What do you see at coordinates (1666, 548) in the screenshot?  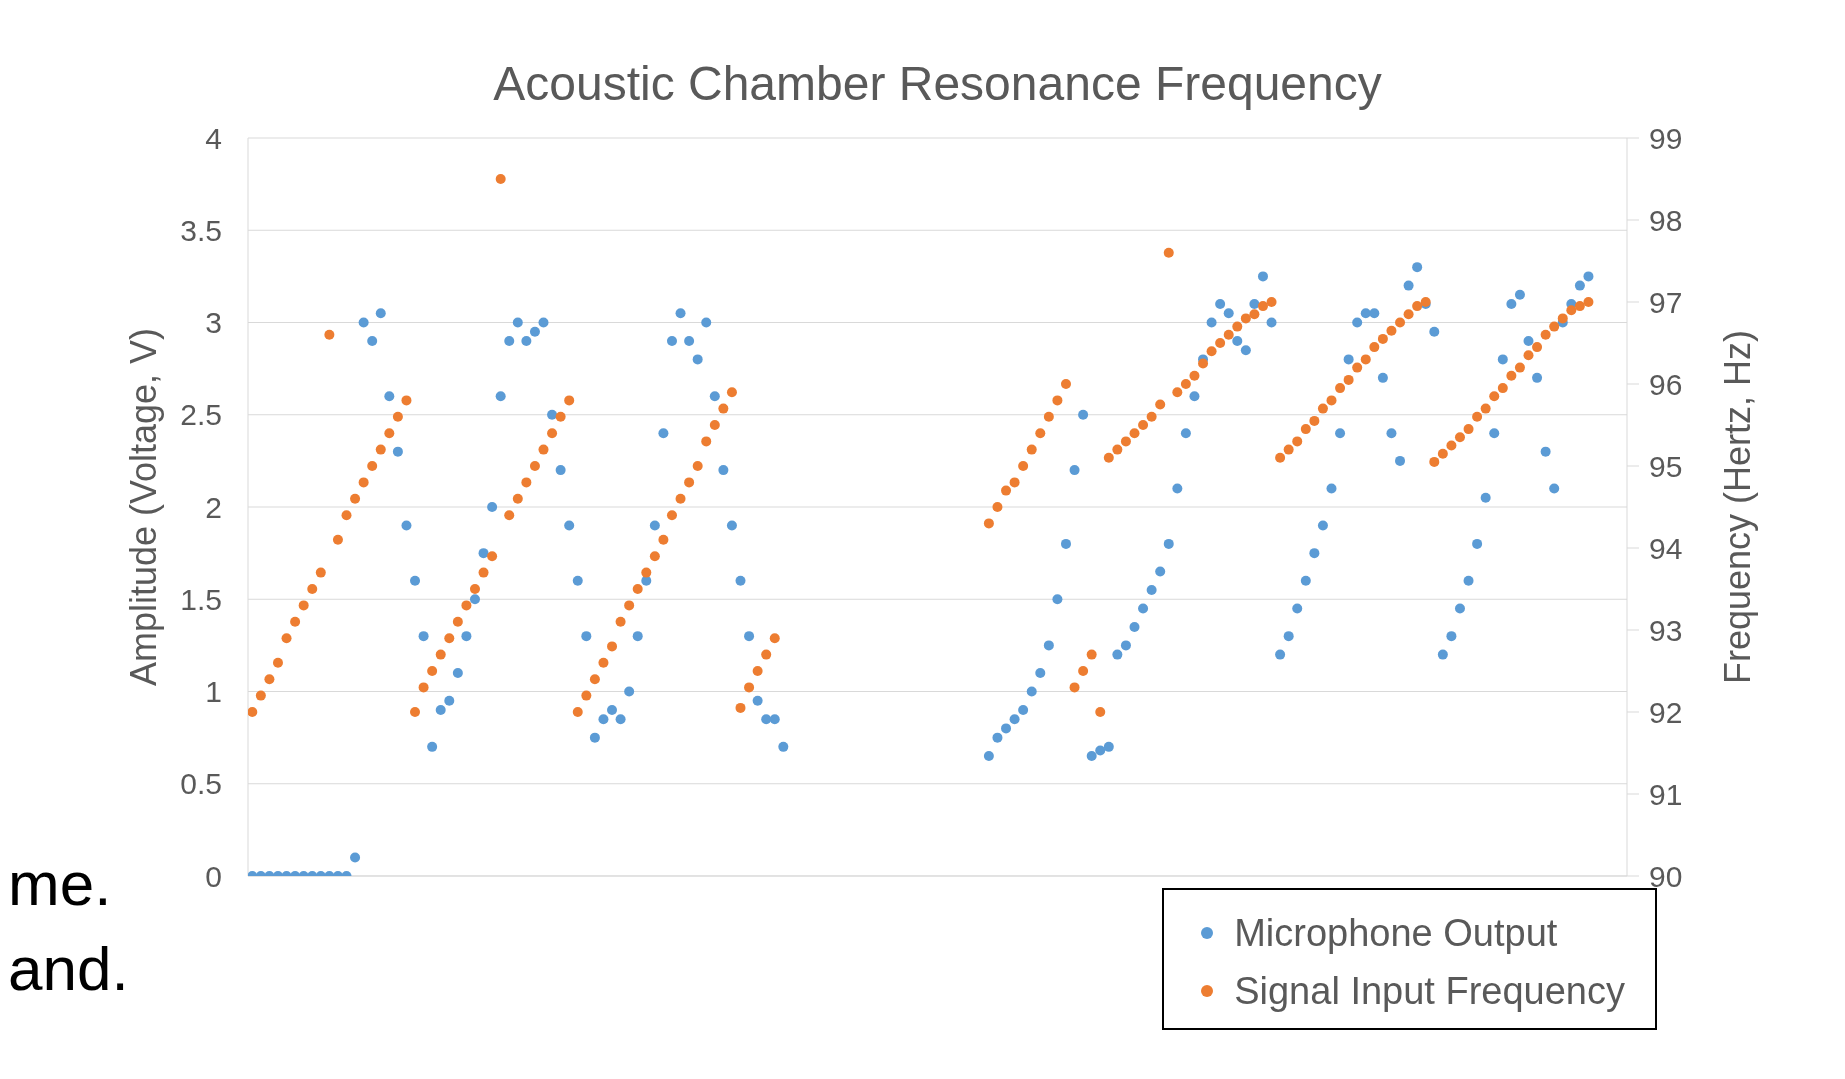 I see `y2-tick-label: 94` at bounding box center [1666, 548].